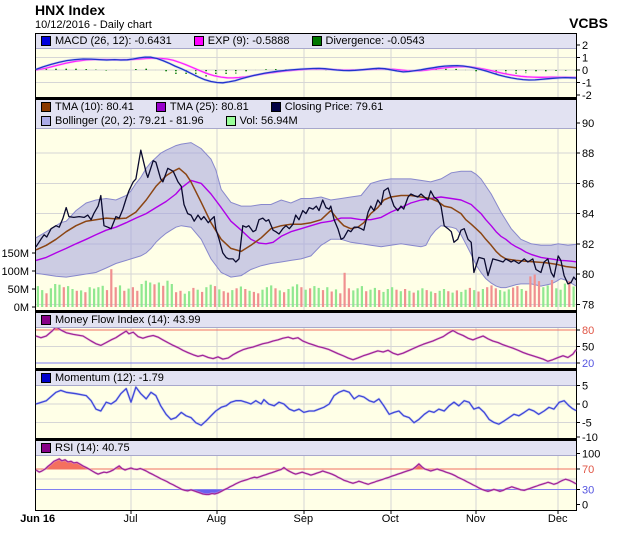 The width and height of the screenshot is (620, 535). I want to click on rsi-series-swatch-icon, so click(46, 448).